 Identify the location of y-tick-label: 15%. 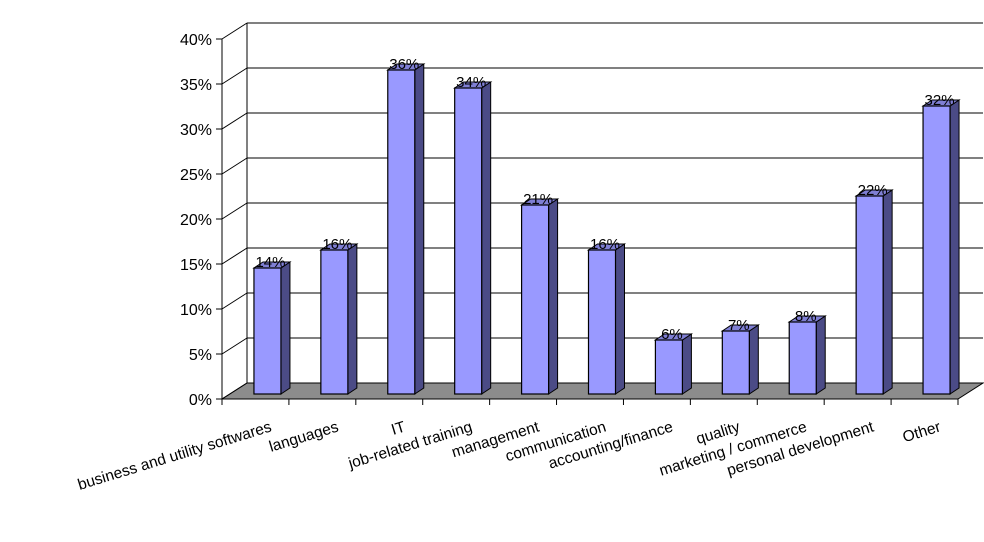
(196, 265).